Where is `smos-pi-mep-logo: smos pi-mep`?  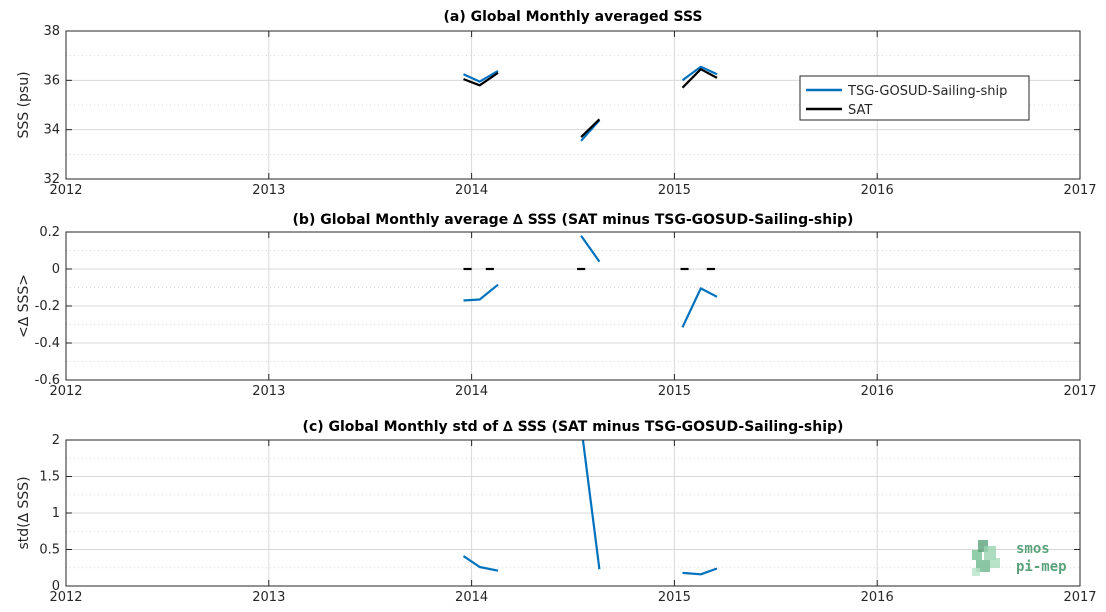
smos-pi-mep-logo: smos pi-mep is located at coordinates (1019, 558).